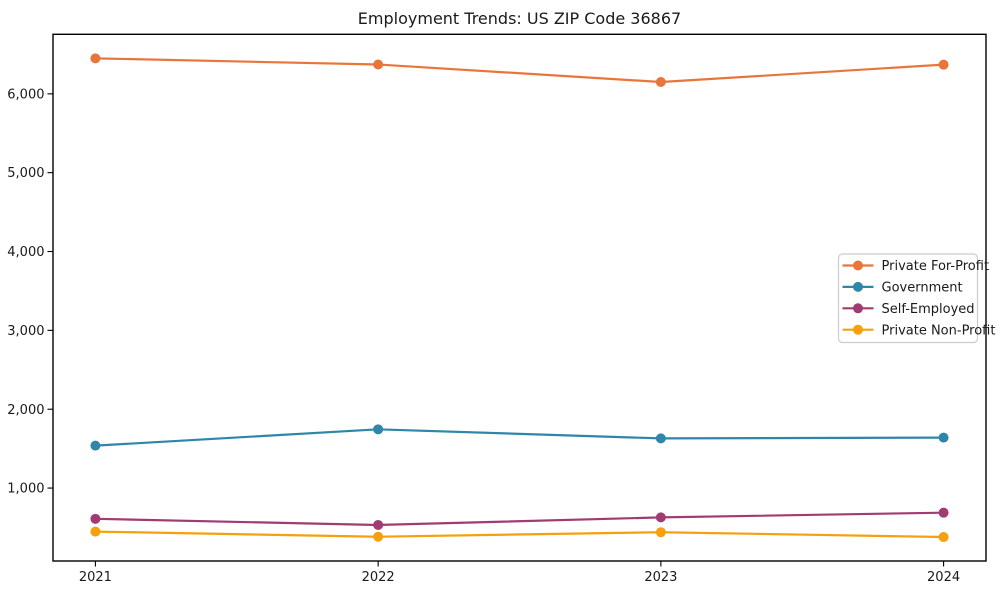  What do you see at coordinates (25, 94) in the screenshot?
I see `y-tick-label: 6,000` at bounding box center [25, 94].